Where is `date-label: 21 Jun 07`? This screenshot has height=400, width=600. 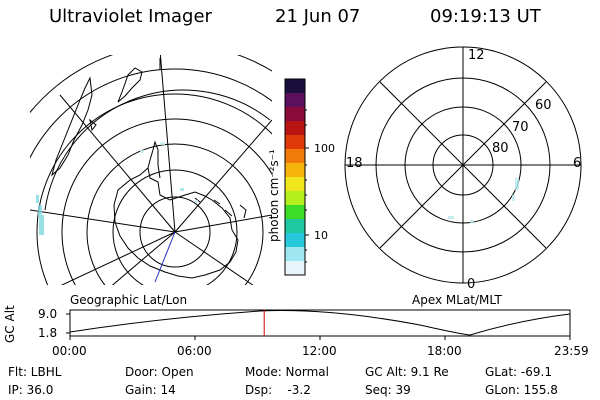
date-label: 21 Jun 07 is located at coordinates (318, 16).